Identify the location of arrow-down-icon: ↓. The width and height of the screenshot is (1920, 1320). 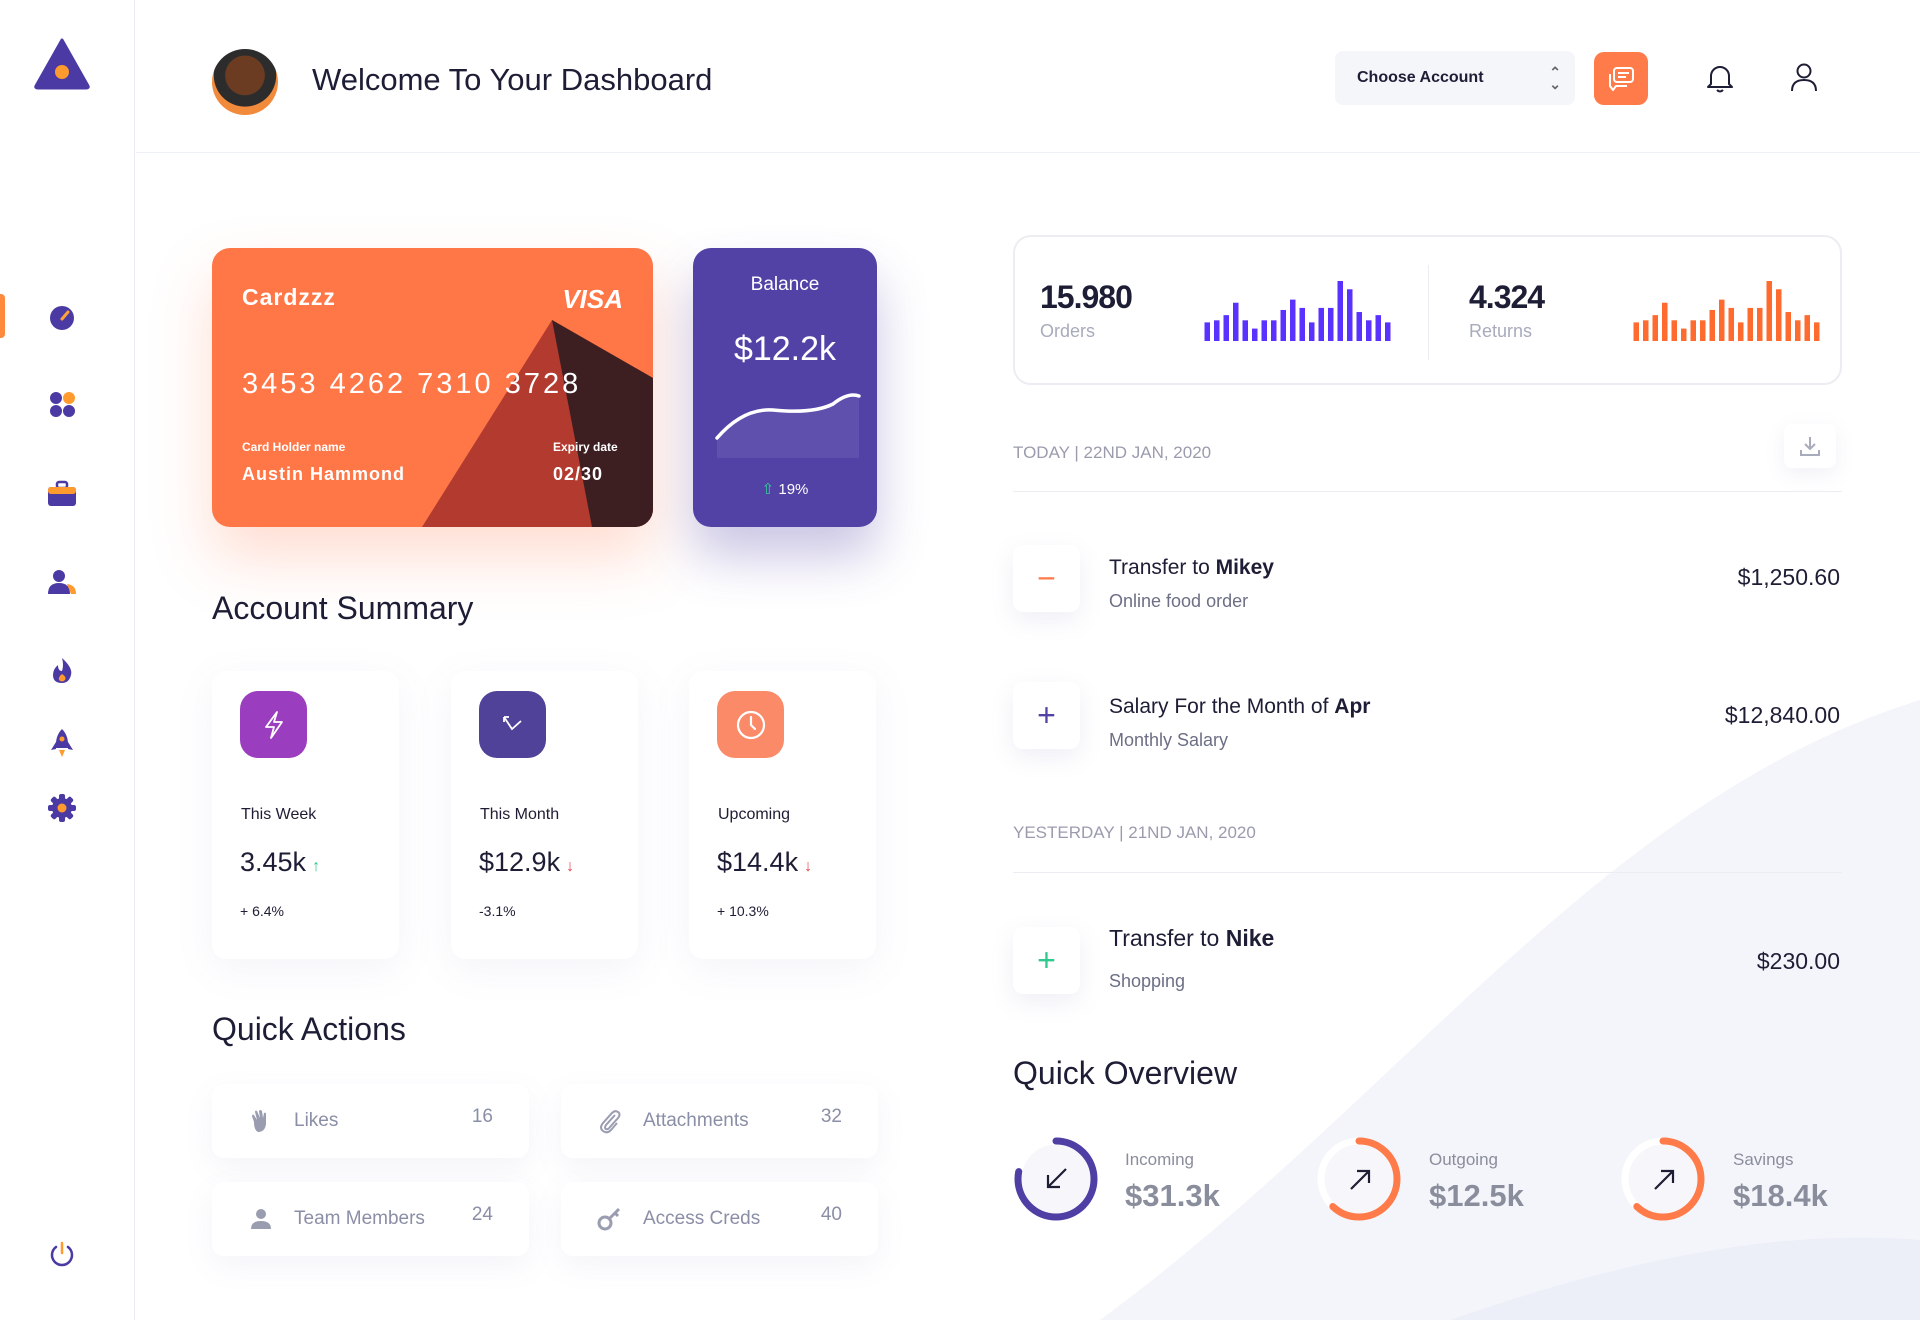
(570, 866).